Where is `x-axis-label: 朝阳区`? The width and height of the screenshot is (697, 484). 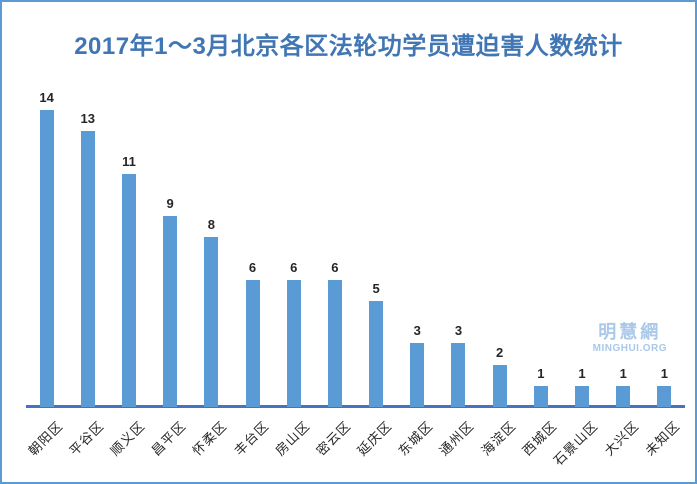
x-axis-label: 朝阳区 is located at coordinates (45, 438).